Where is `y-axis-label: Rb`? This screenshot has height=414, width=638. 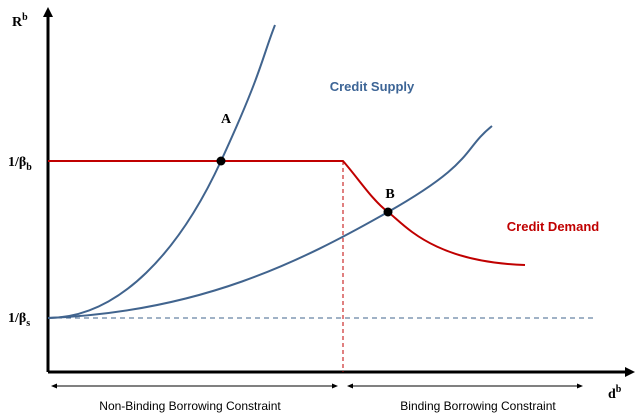 y-axis-label: Rb is located at coordinates (20, 21).